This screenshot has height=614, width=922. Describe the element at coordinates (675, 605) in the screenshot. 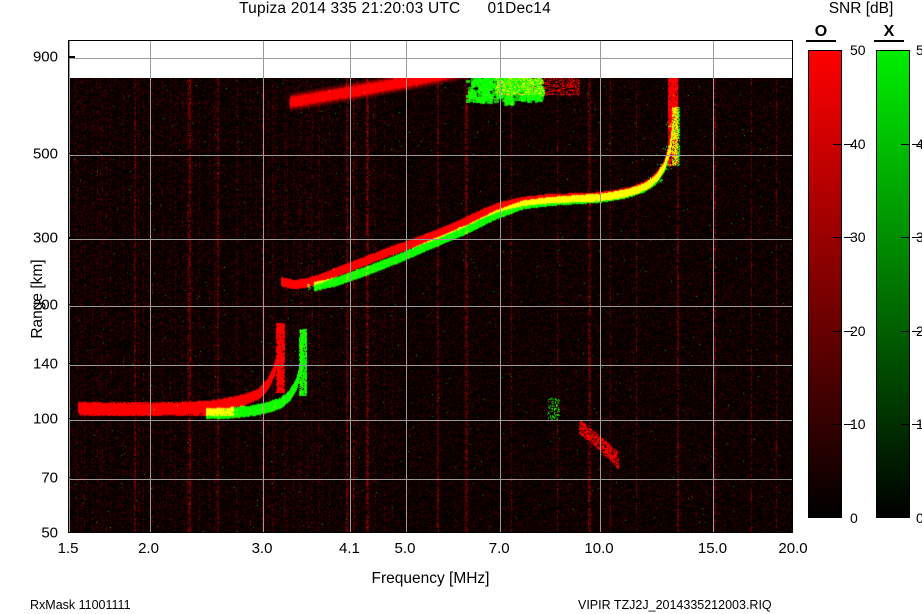

I see `footer-right: VIPIR TZJ2J_2014335212003.RIQ` at that location.